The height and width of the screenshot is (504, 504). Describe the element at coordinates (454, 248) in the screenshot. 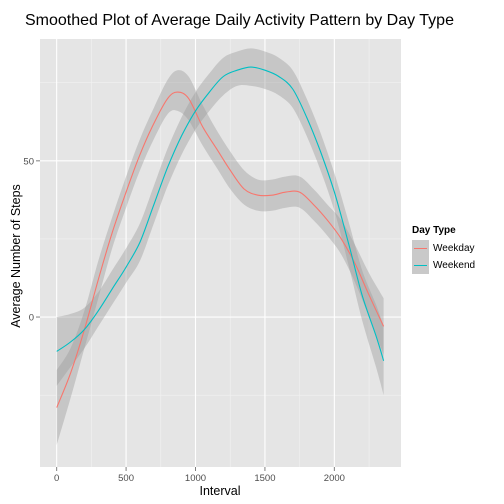

I see `legend-label-weekday: Weekday` at that location.